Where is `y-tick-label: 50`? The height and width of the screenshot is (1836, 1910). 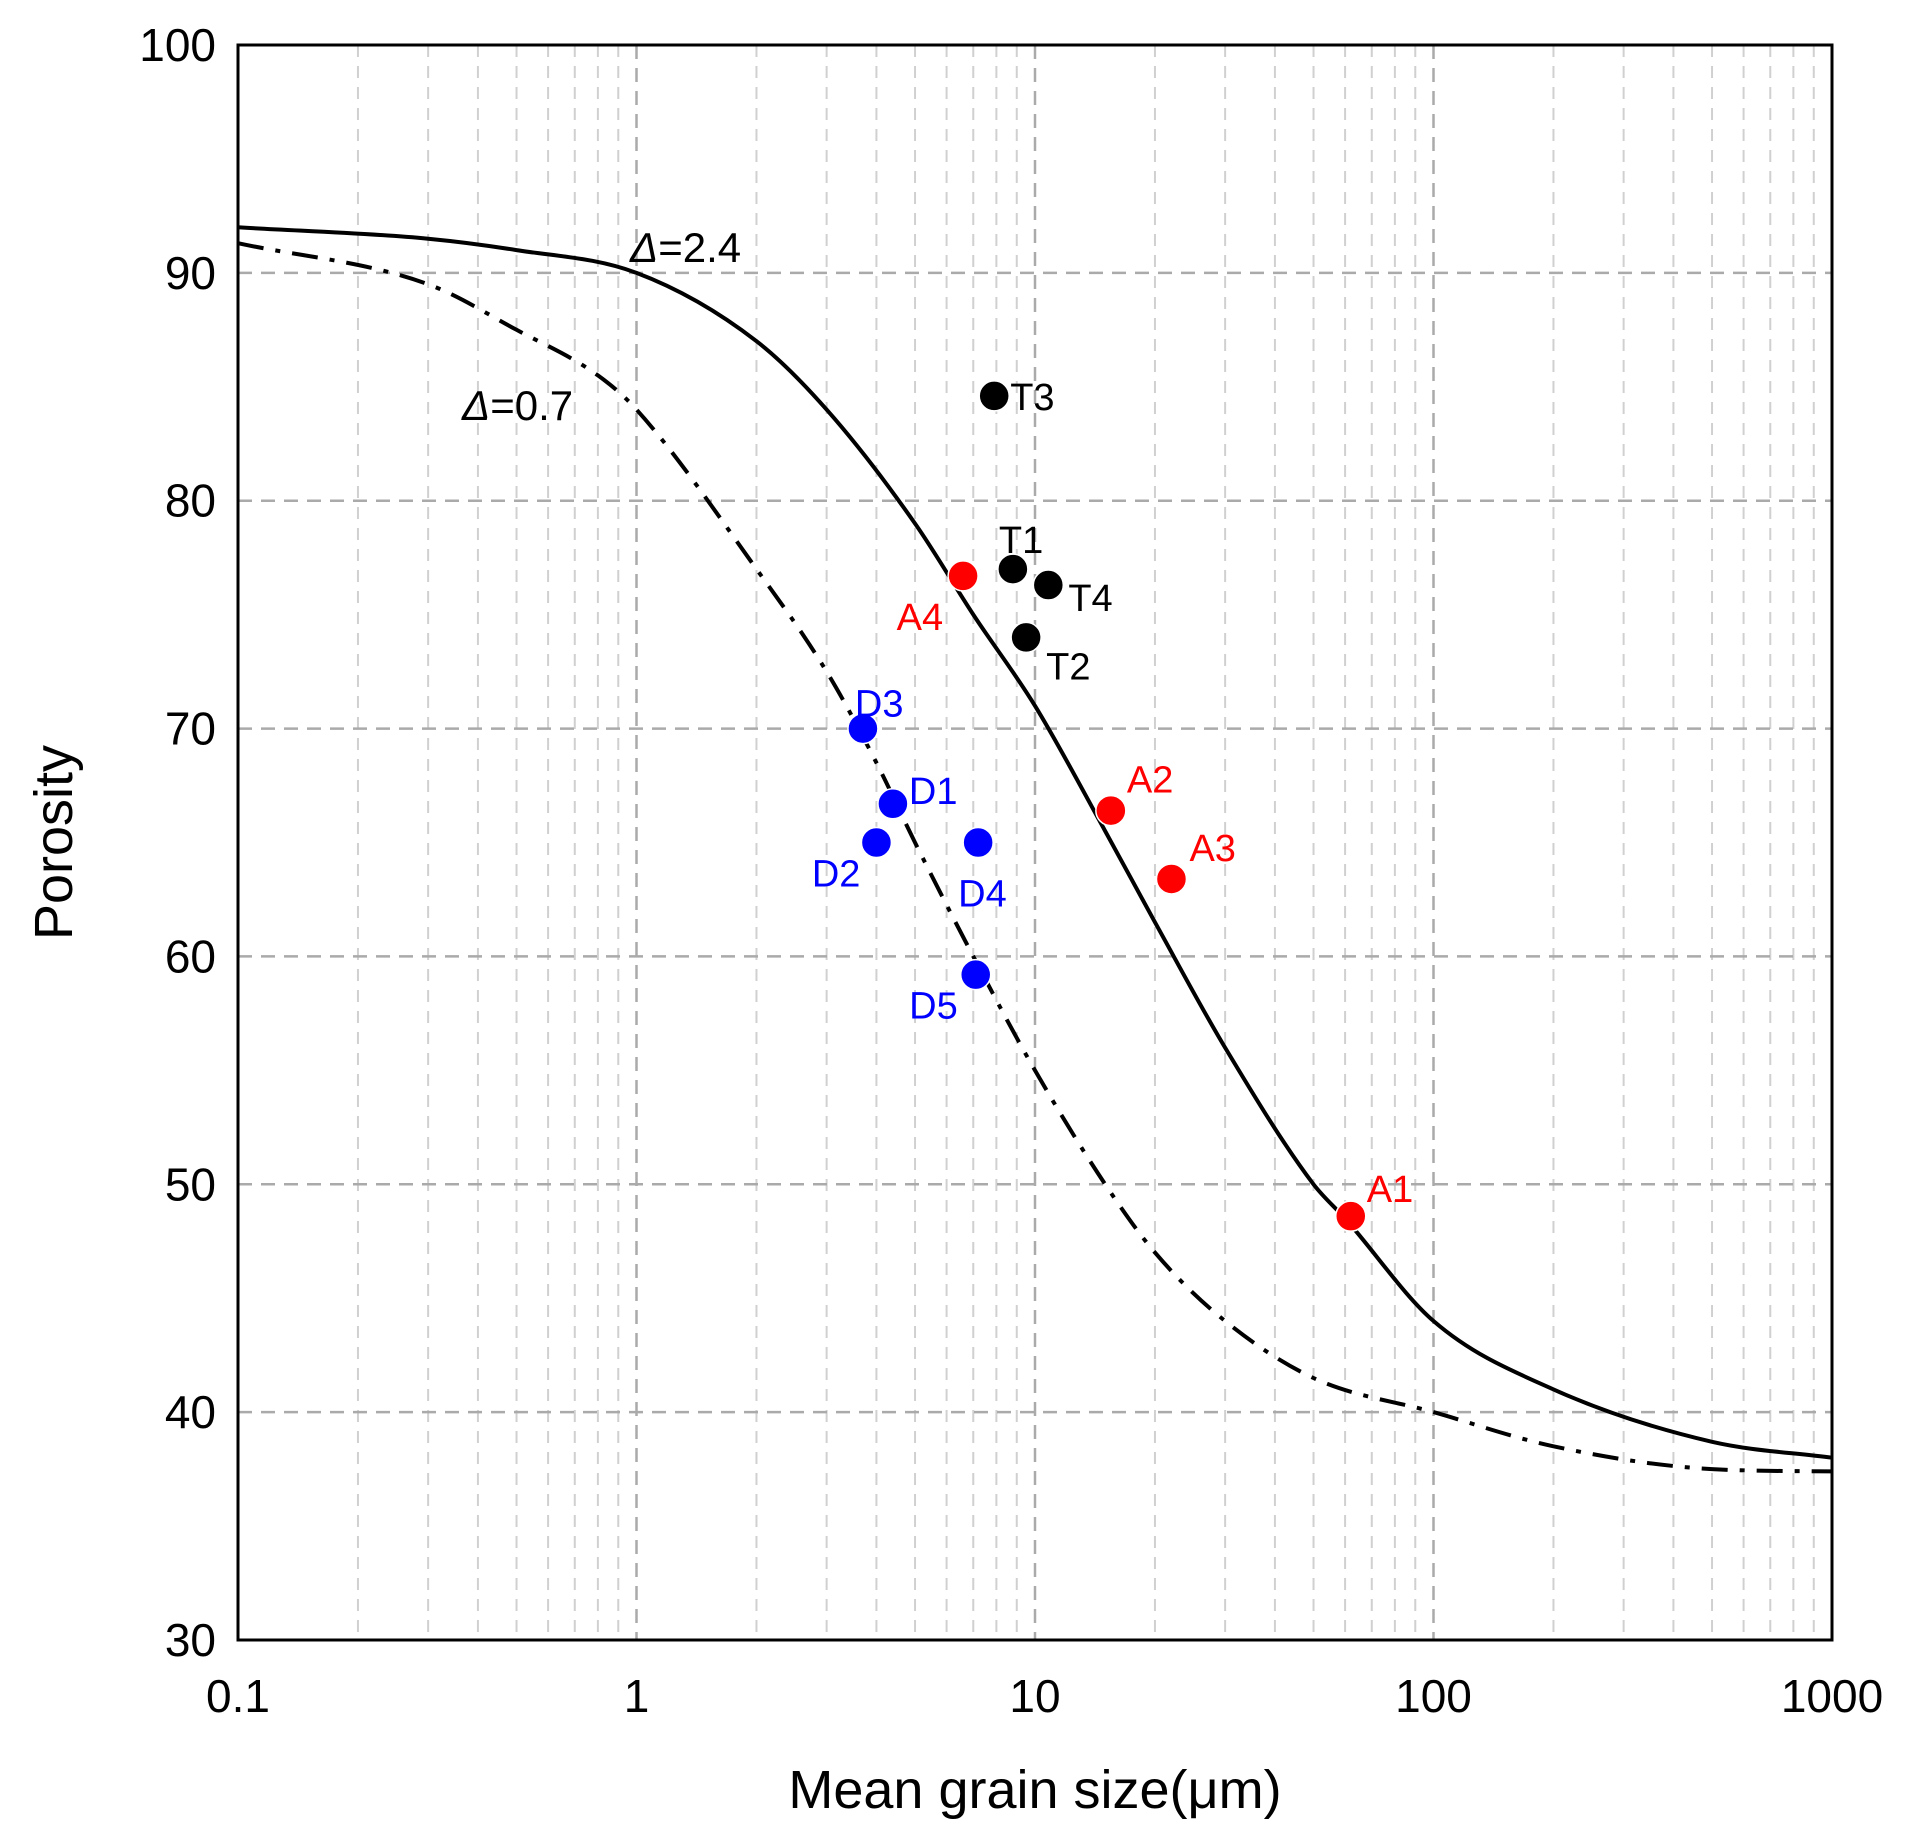 y-tick-label: 50 is located at coordinates (190, 1184).